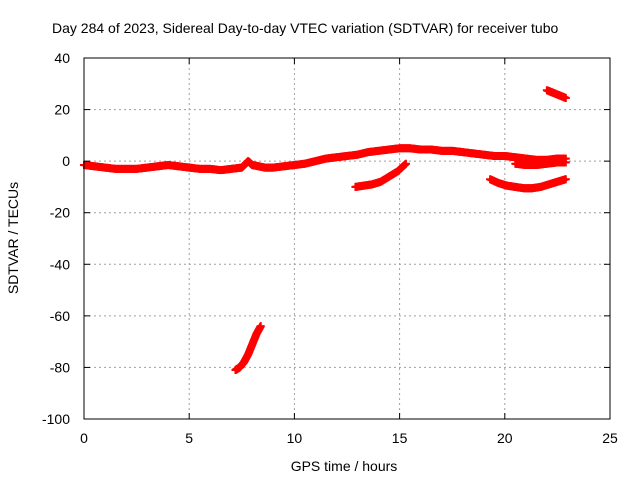 Image resolution: width=640 pixels, height=480 pixels. I want to click on series-main-track, so click(325, 159).